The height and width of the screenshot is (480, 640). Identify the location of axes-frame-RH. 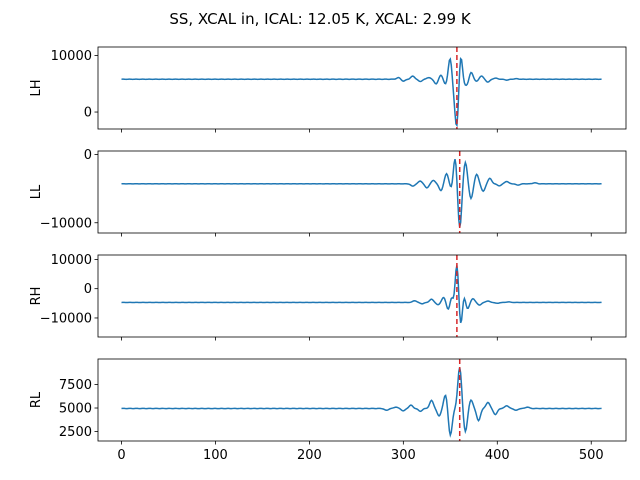
(362, 296).